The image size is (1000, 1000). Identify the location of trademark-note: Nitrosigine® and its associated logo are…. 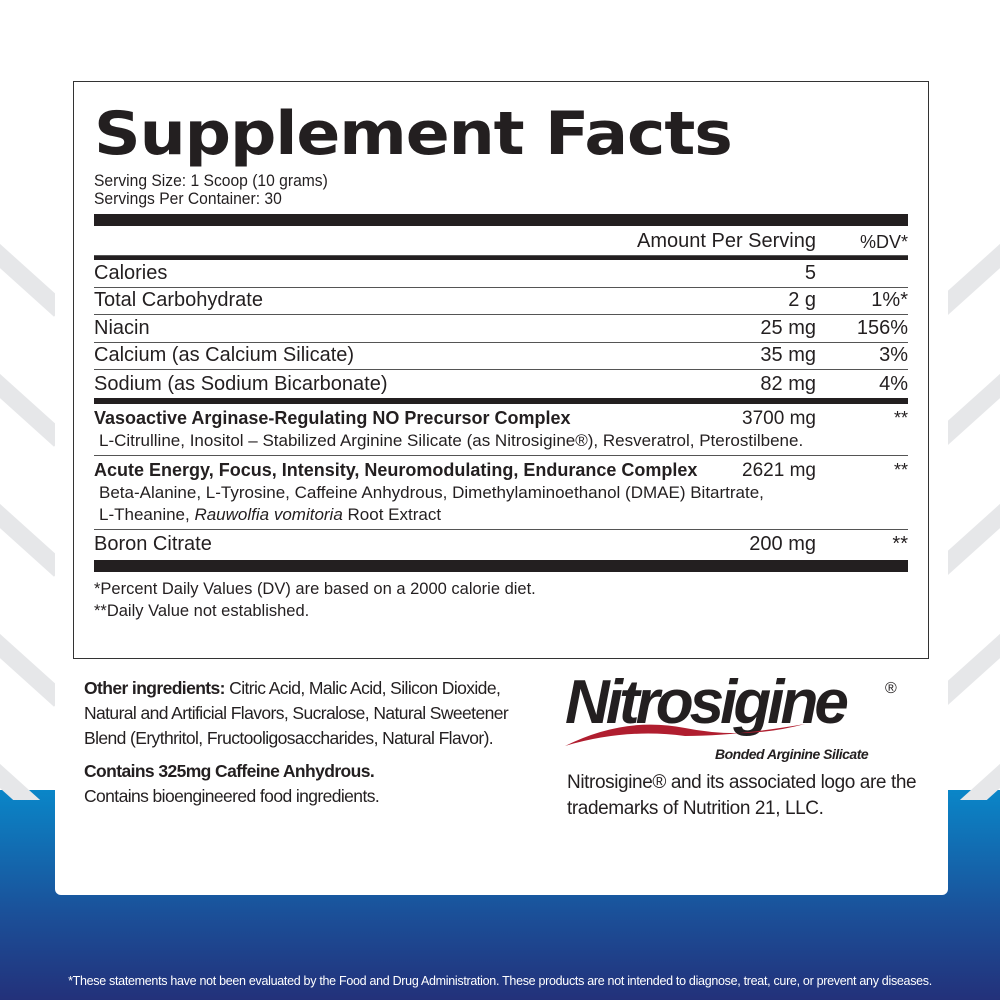
(742, 796).